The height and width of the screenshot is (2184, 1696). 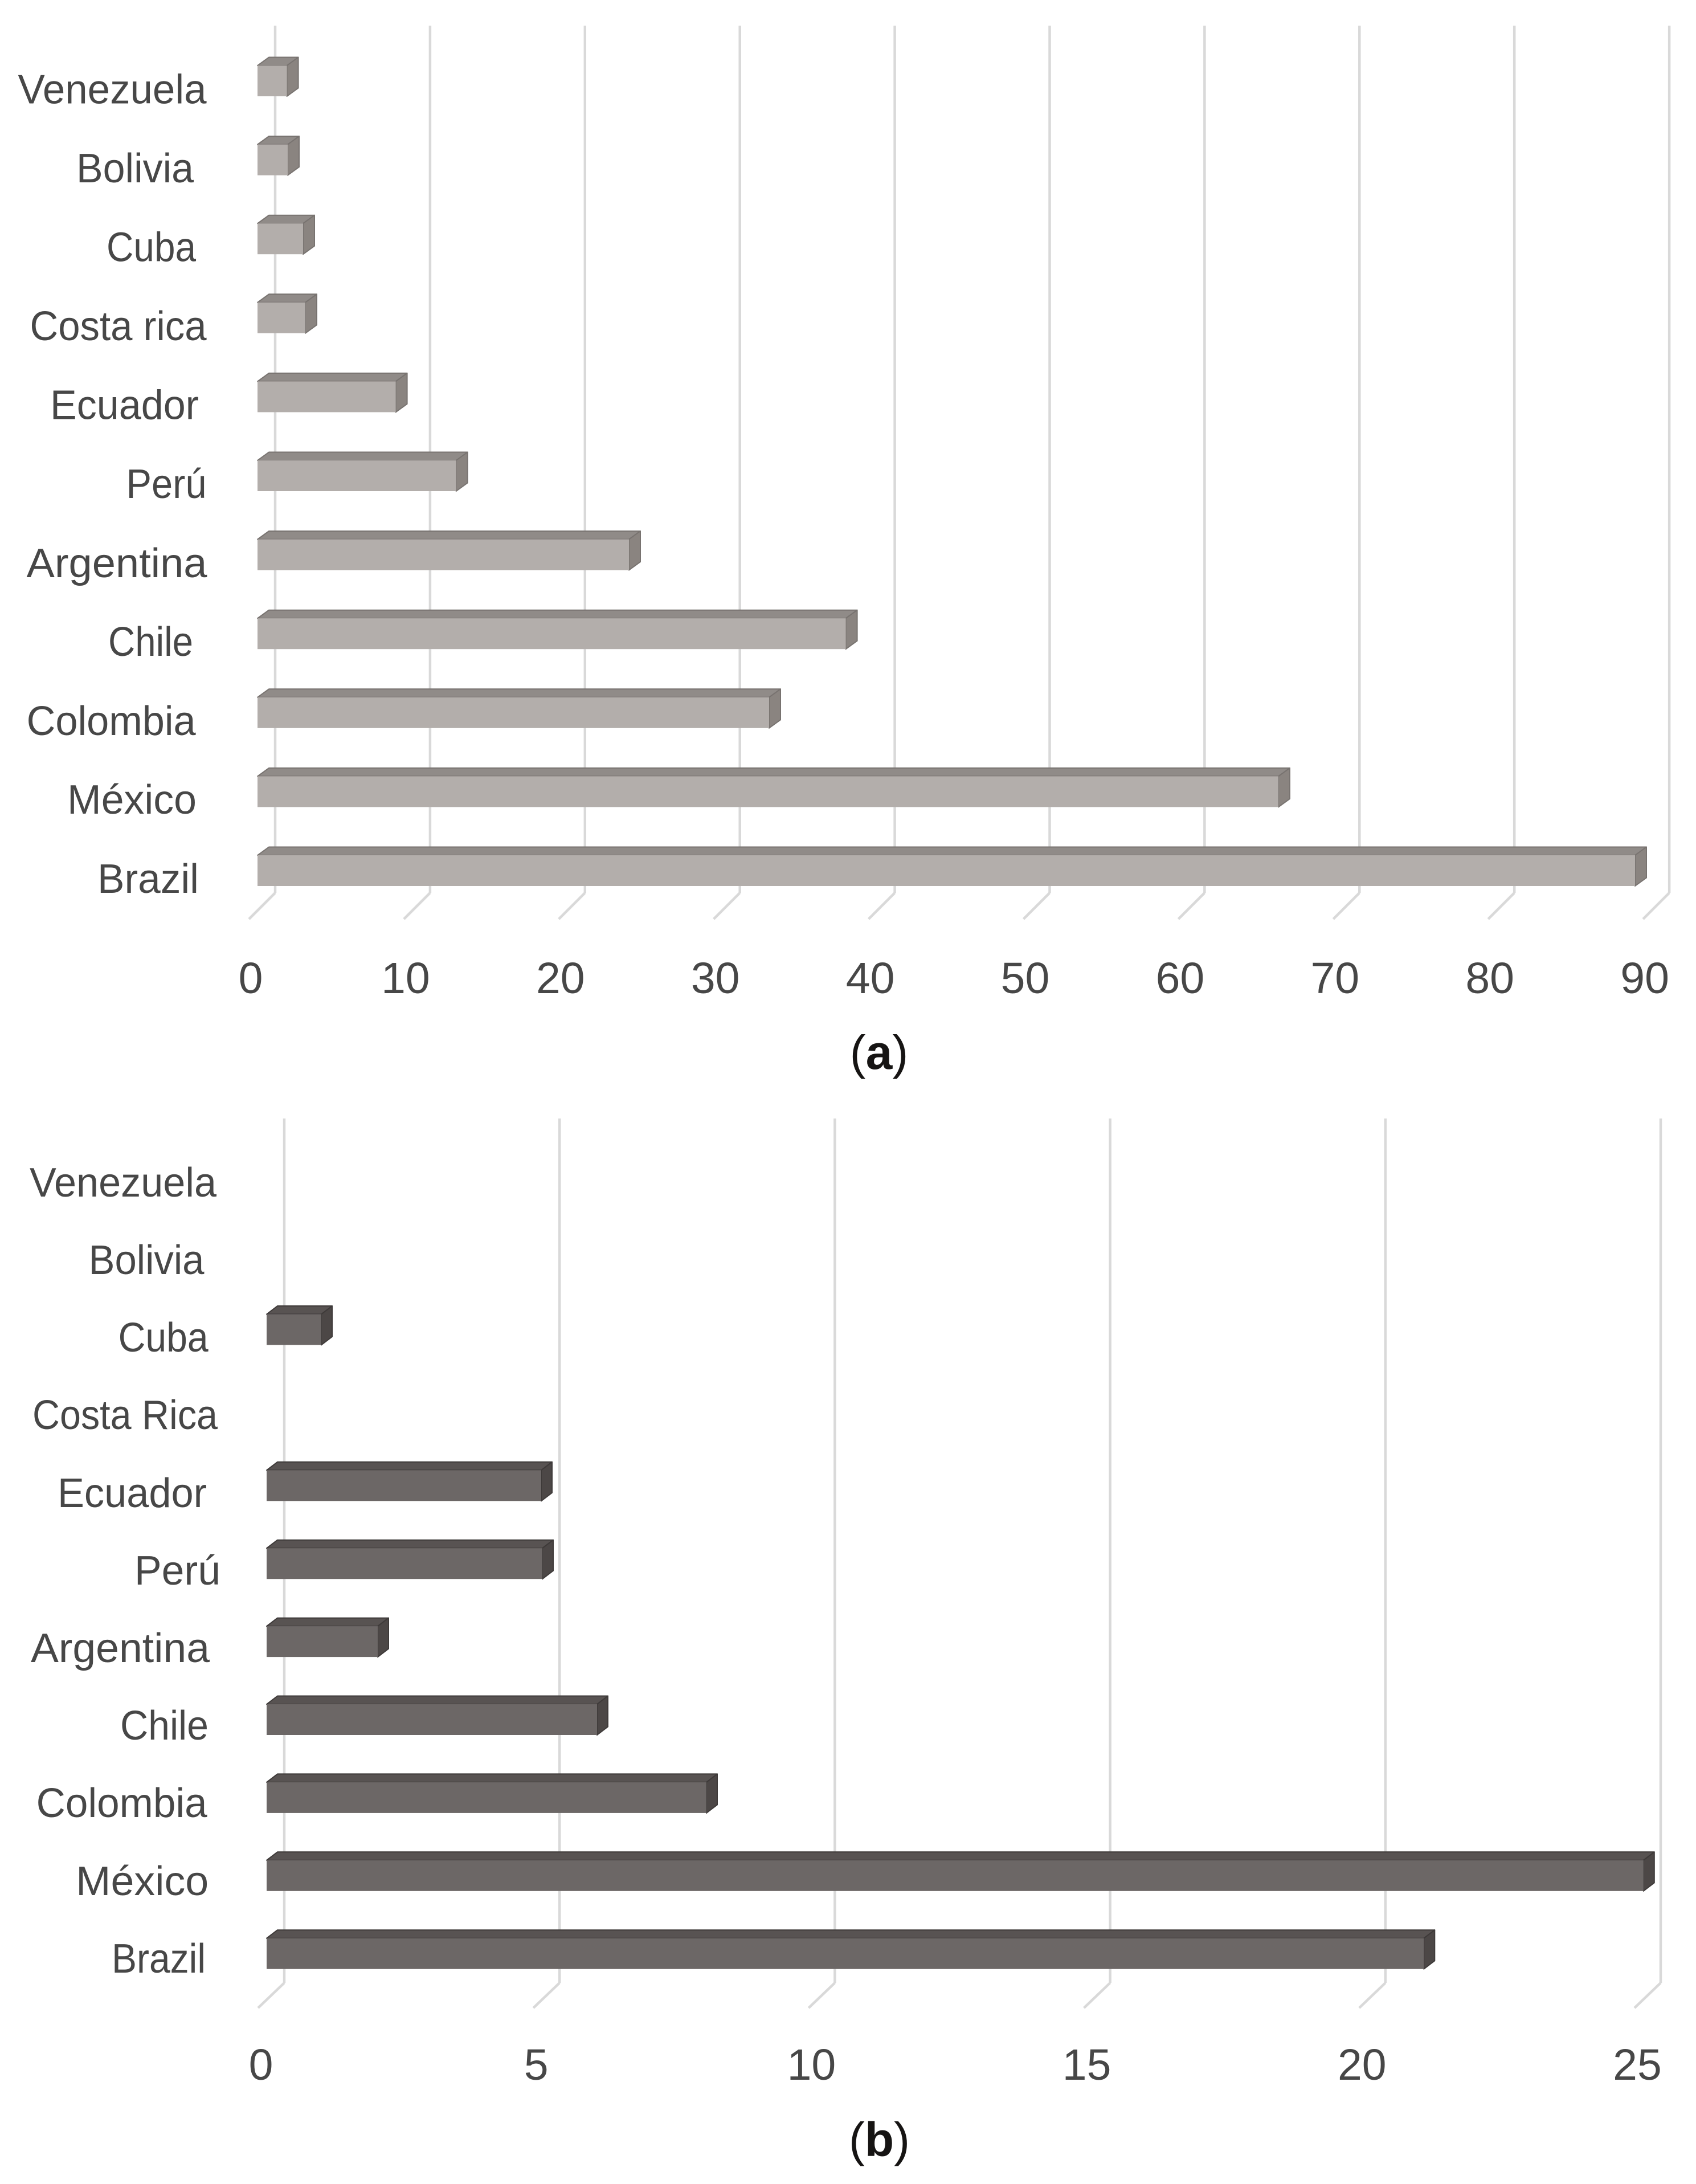 What do you see at coordinates (1180, 978) in the screenshot?
I see `svg-text: 60` at bounding box center [1180, 978].